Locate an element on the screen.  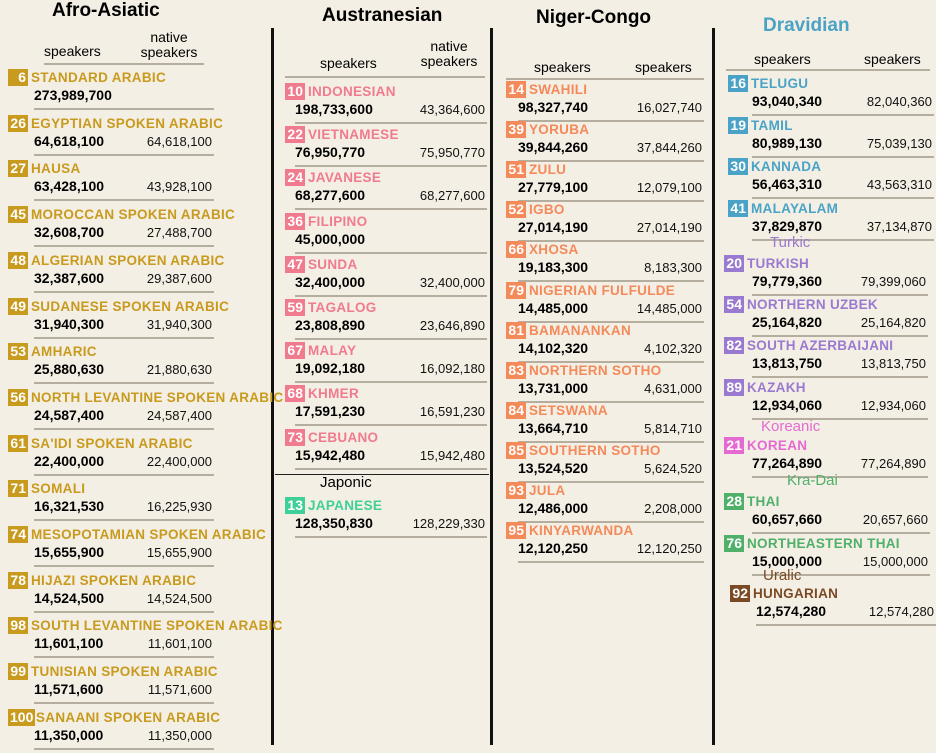
language-name: KOREAN is located at coordinates (777, 445).